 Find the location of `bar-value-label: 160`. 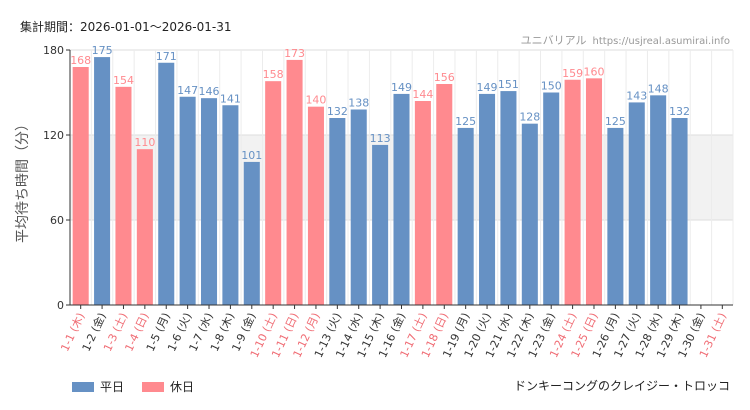

bar-value-label: 160 is located at coordinates (593, 71).